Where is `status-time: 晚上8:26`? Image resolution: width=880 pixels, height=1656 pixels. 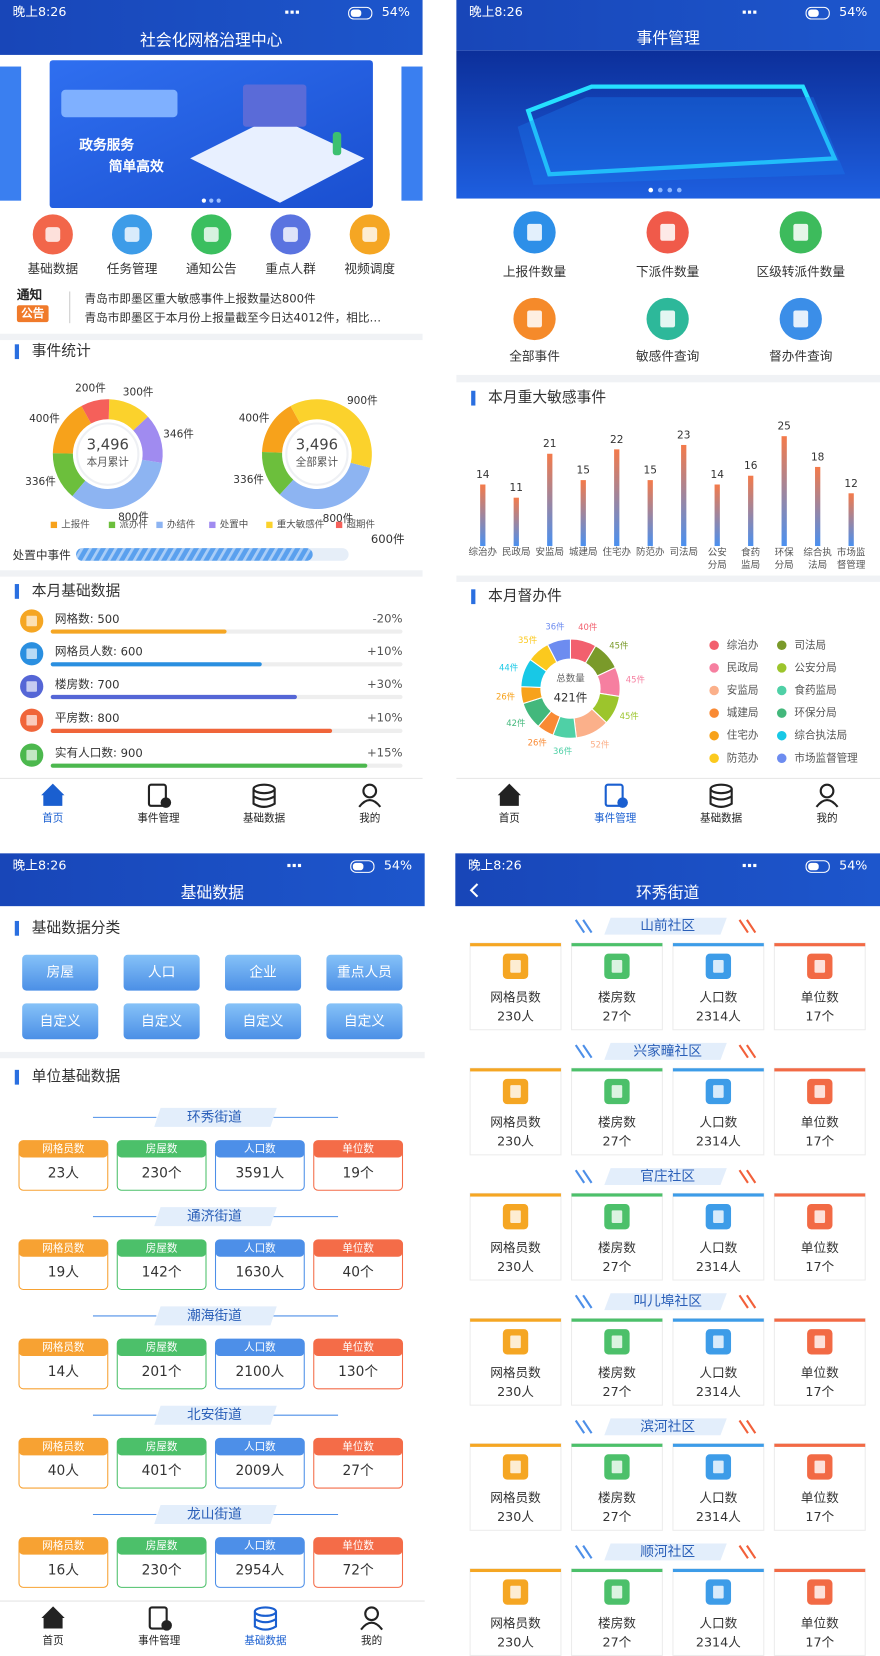 status-time: 晚上8:26 is located at coordinates (495, 865).